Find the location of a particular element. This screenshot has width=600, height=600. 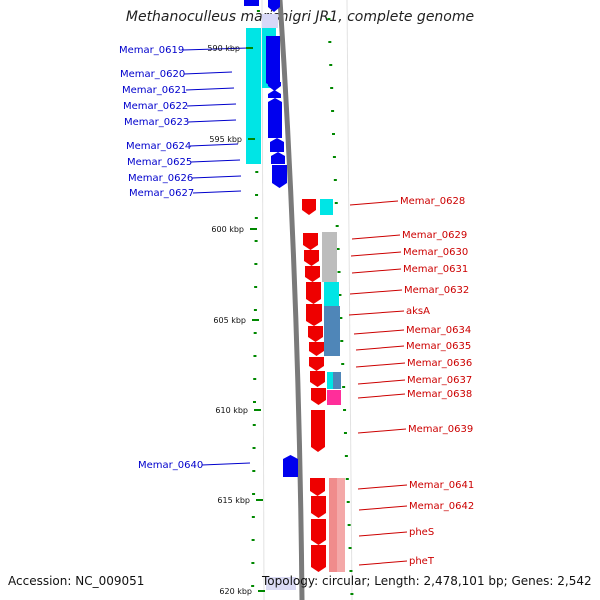

right-gene-label: Memar_0635 is located at coordinates (438, 346).